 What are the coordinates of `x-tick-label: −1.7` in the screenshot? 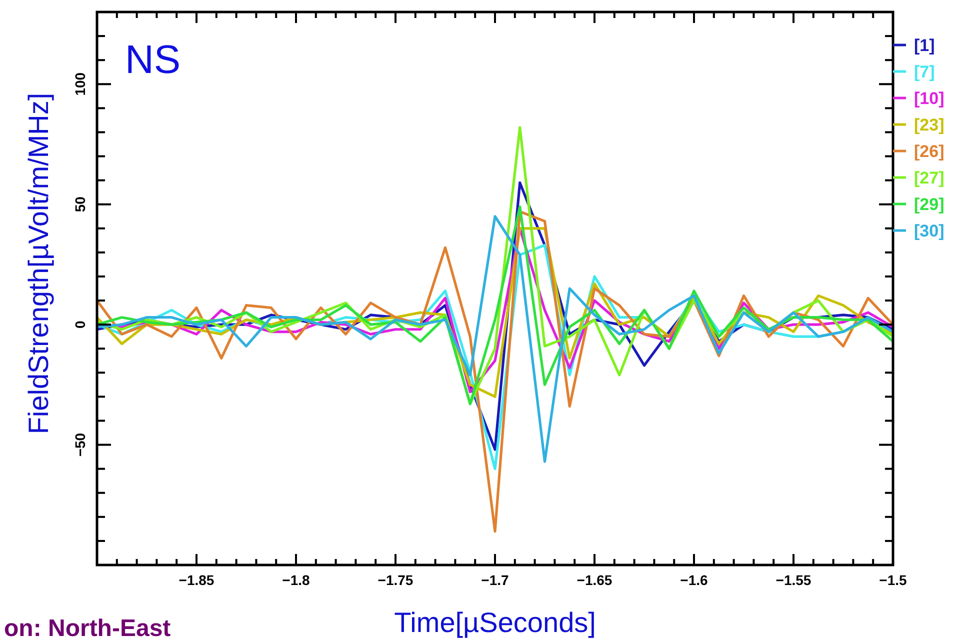 It's located at (495, 580).